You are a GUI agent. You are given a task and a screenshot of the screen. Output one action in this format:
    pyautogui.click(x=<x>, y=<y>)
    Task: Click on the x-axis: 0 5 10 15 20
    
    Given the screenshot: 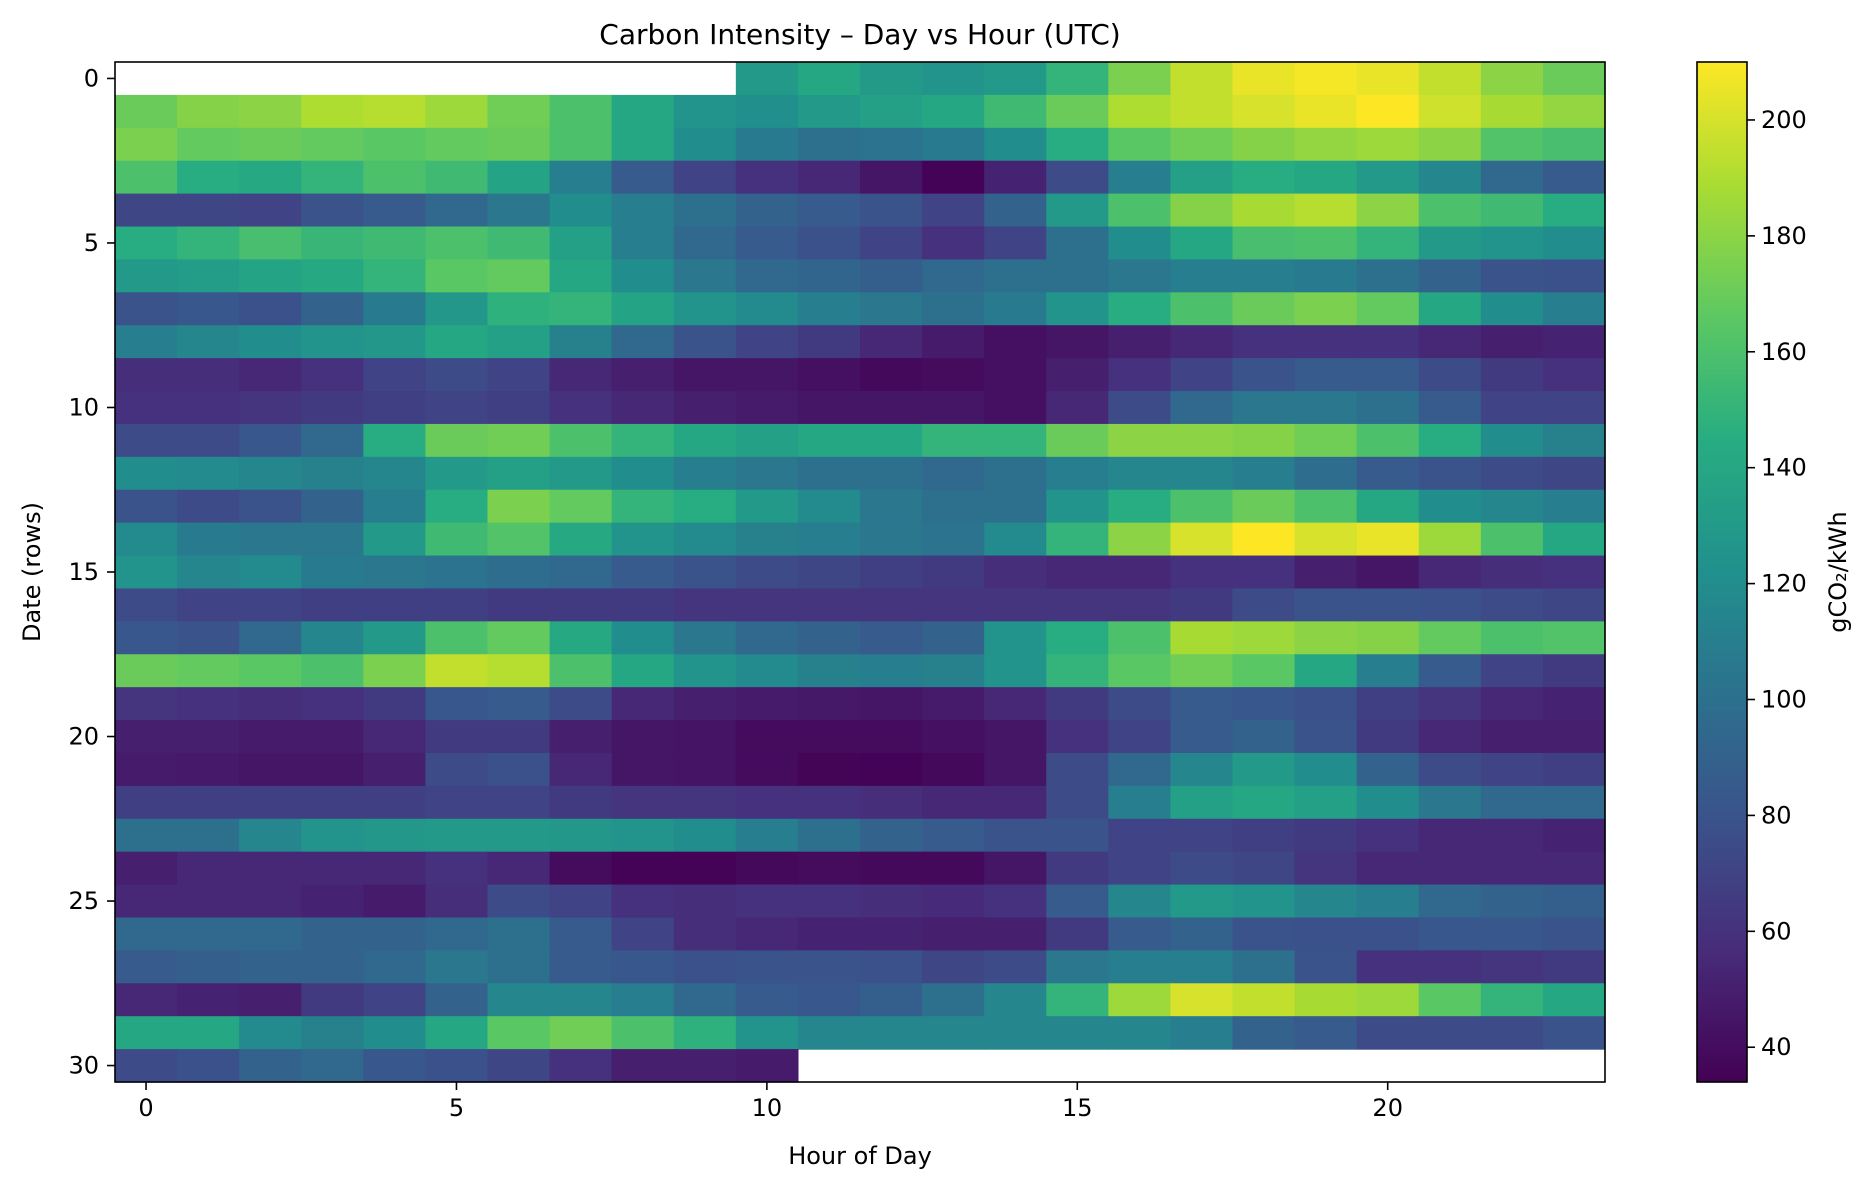 What is the action you would take?
    pyautogui.click(x=770, y=1102)
    